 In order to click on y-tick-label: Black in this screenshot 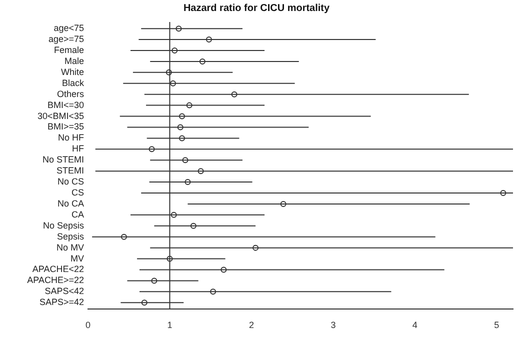, I will do `click(73, 83)`.